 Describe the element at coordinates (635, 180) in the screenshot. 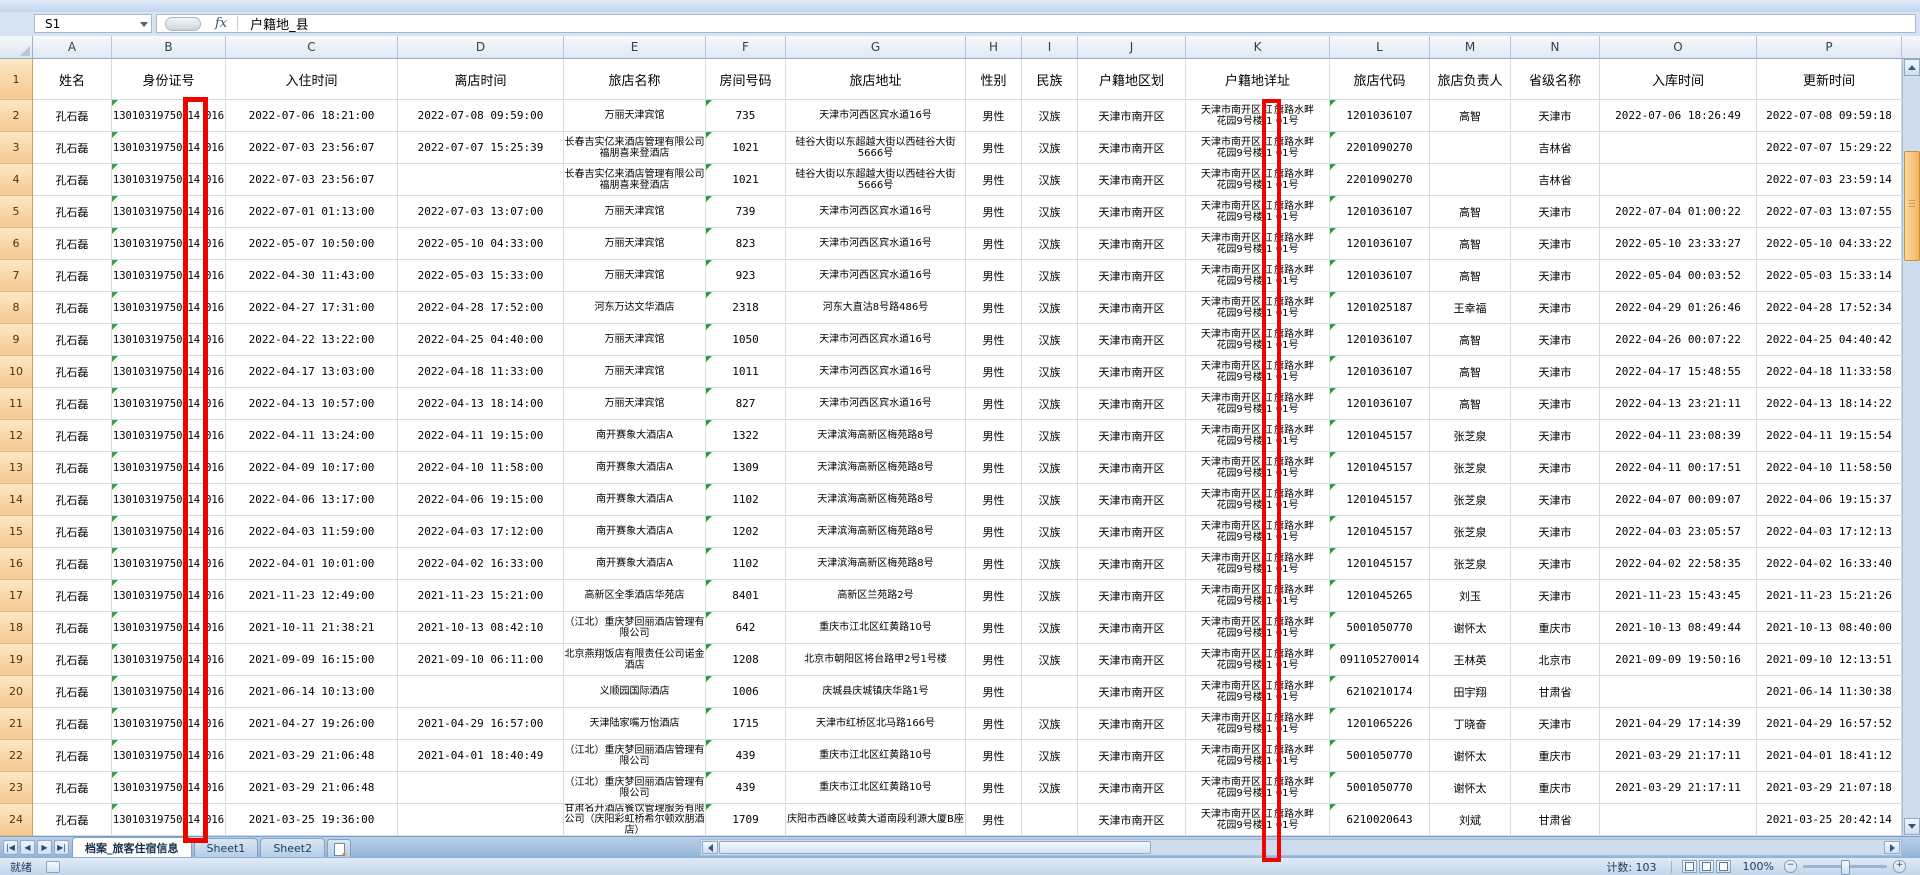

I see `cell-hotel: 长春吉实亿来酒店管理有限公司福朋喜来登酒店` at that location.